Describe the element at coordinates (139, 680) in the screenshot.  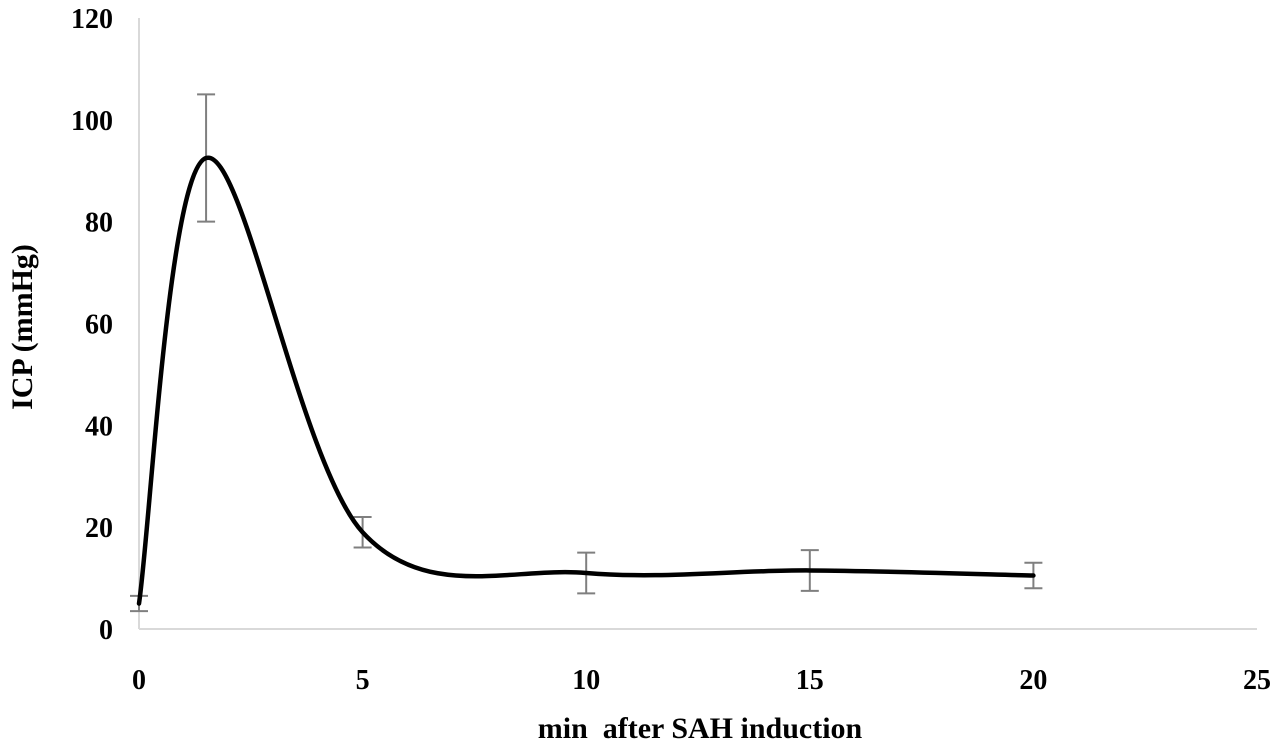
I see `x-tick-label: 0` at that location.